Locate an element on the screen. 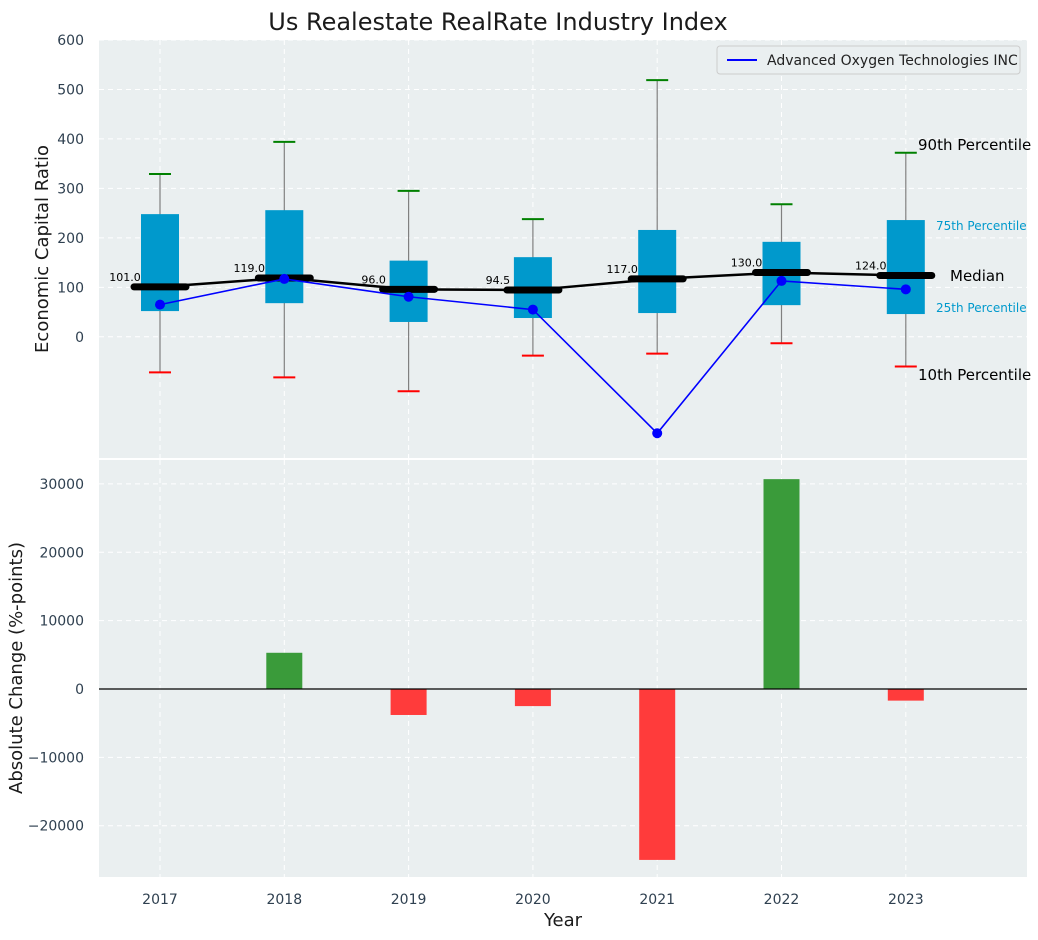  legend: Advanced Oxygen Technologies INC is located at coordinates (868, 60).